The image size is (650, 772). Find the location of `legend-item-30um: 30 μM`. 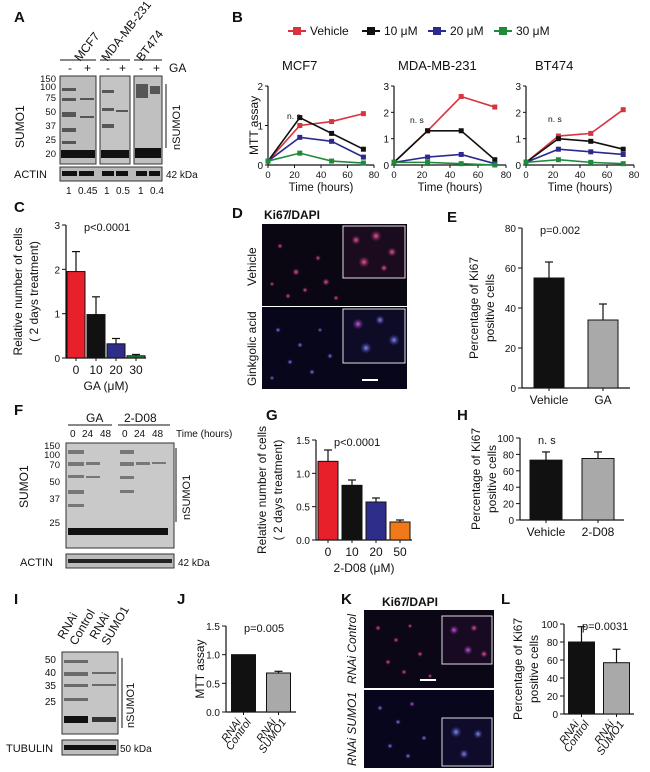

legend-item-30um: 30 μM is located at coordinates (522, 31).